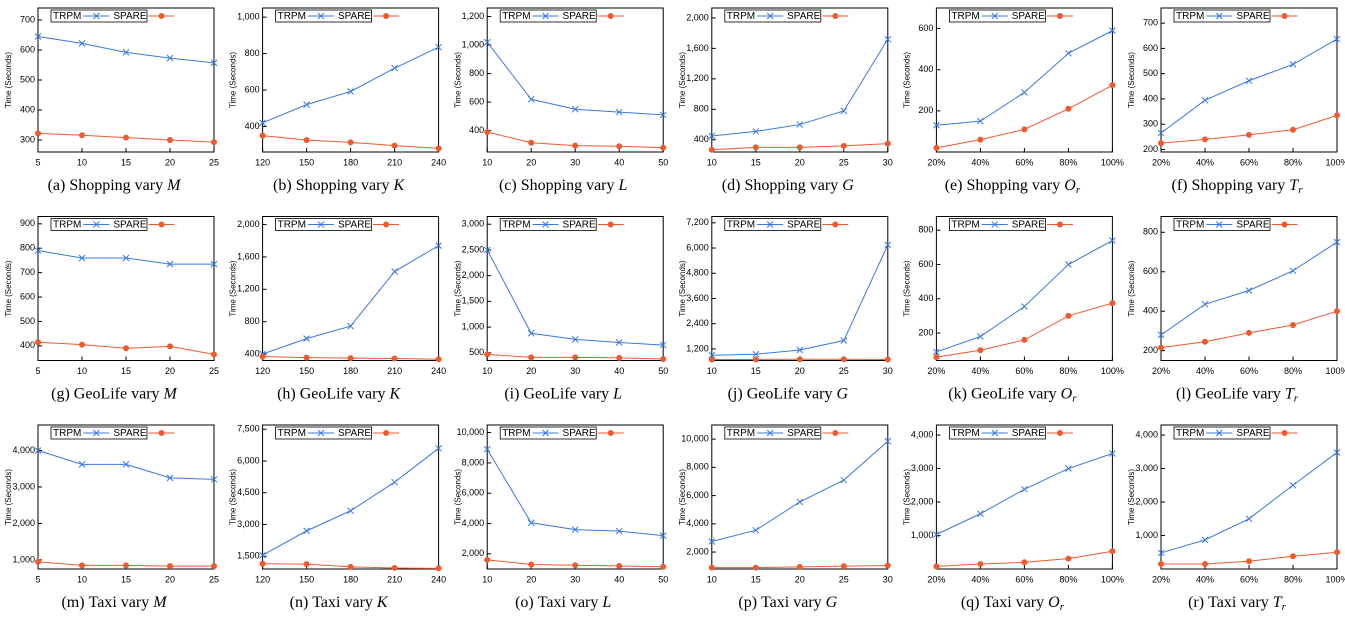 Image resolution: width=1345 pixels, height=622 pixels. Describe the element at coordinates (663, 371) in the screenshot. I see `x-tick-label: 50` at that location.